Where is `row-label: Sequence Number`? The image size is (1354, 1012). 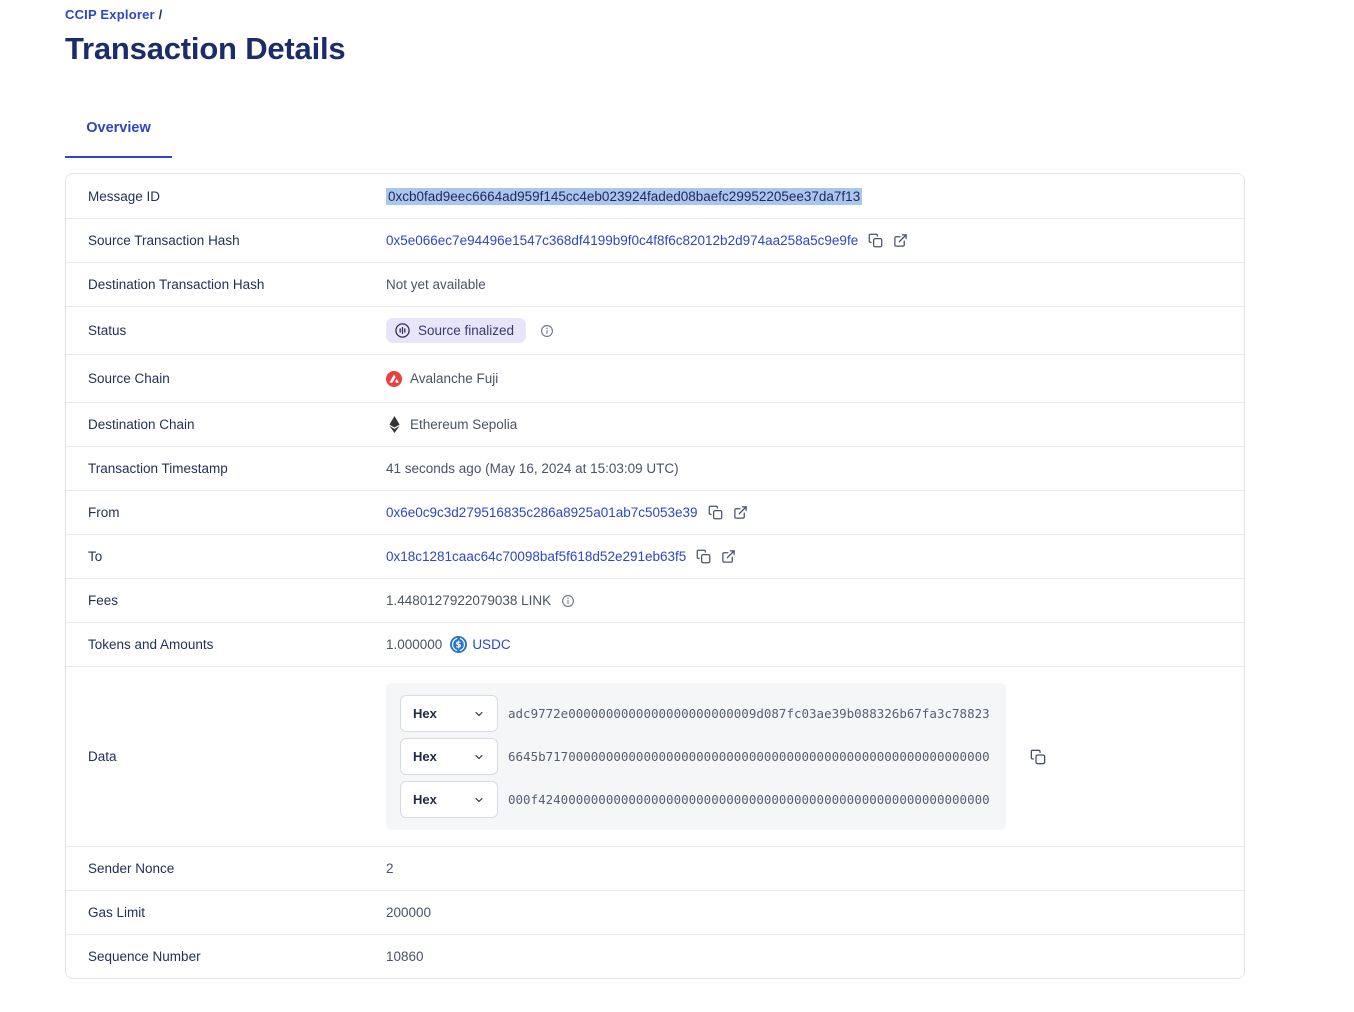 row-label: Sequence Number is located at coordinates (144, 956).